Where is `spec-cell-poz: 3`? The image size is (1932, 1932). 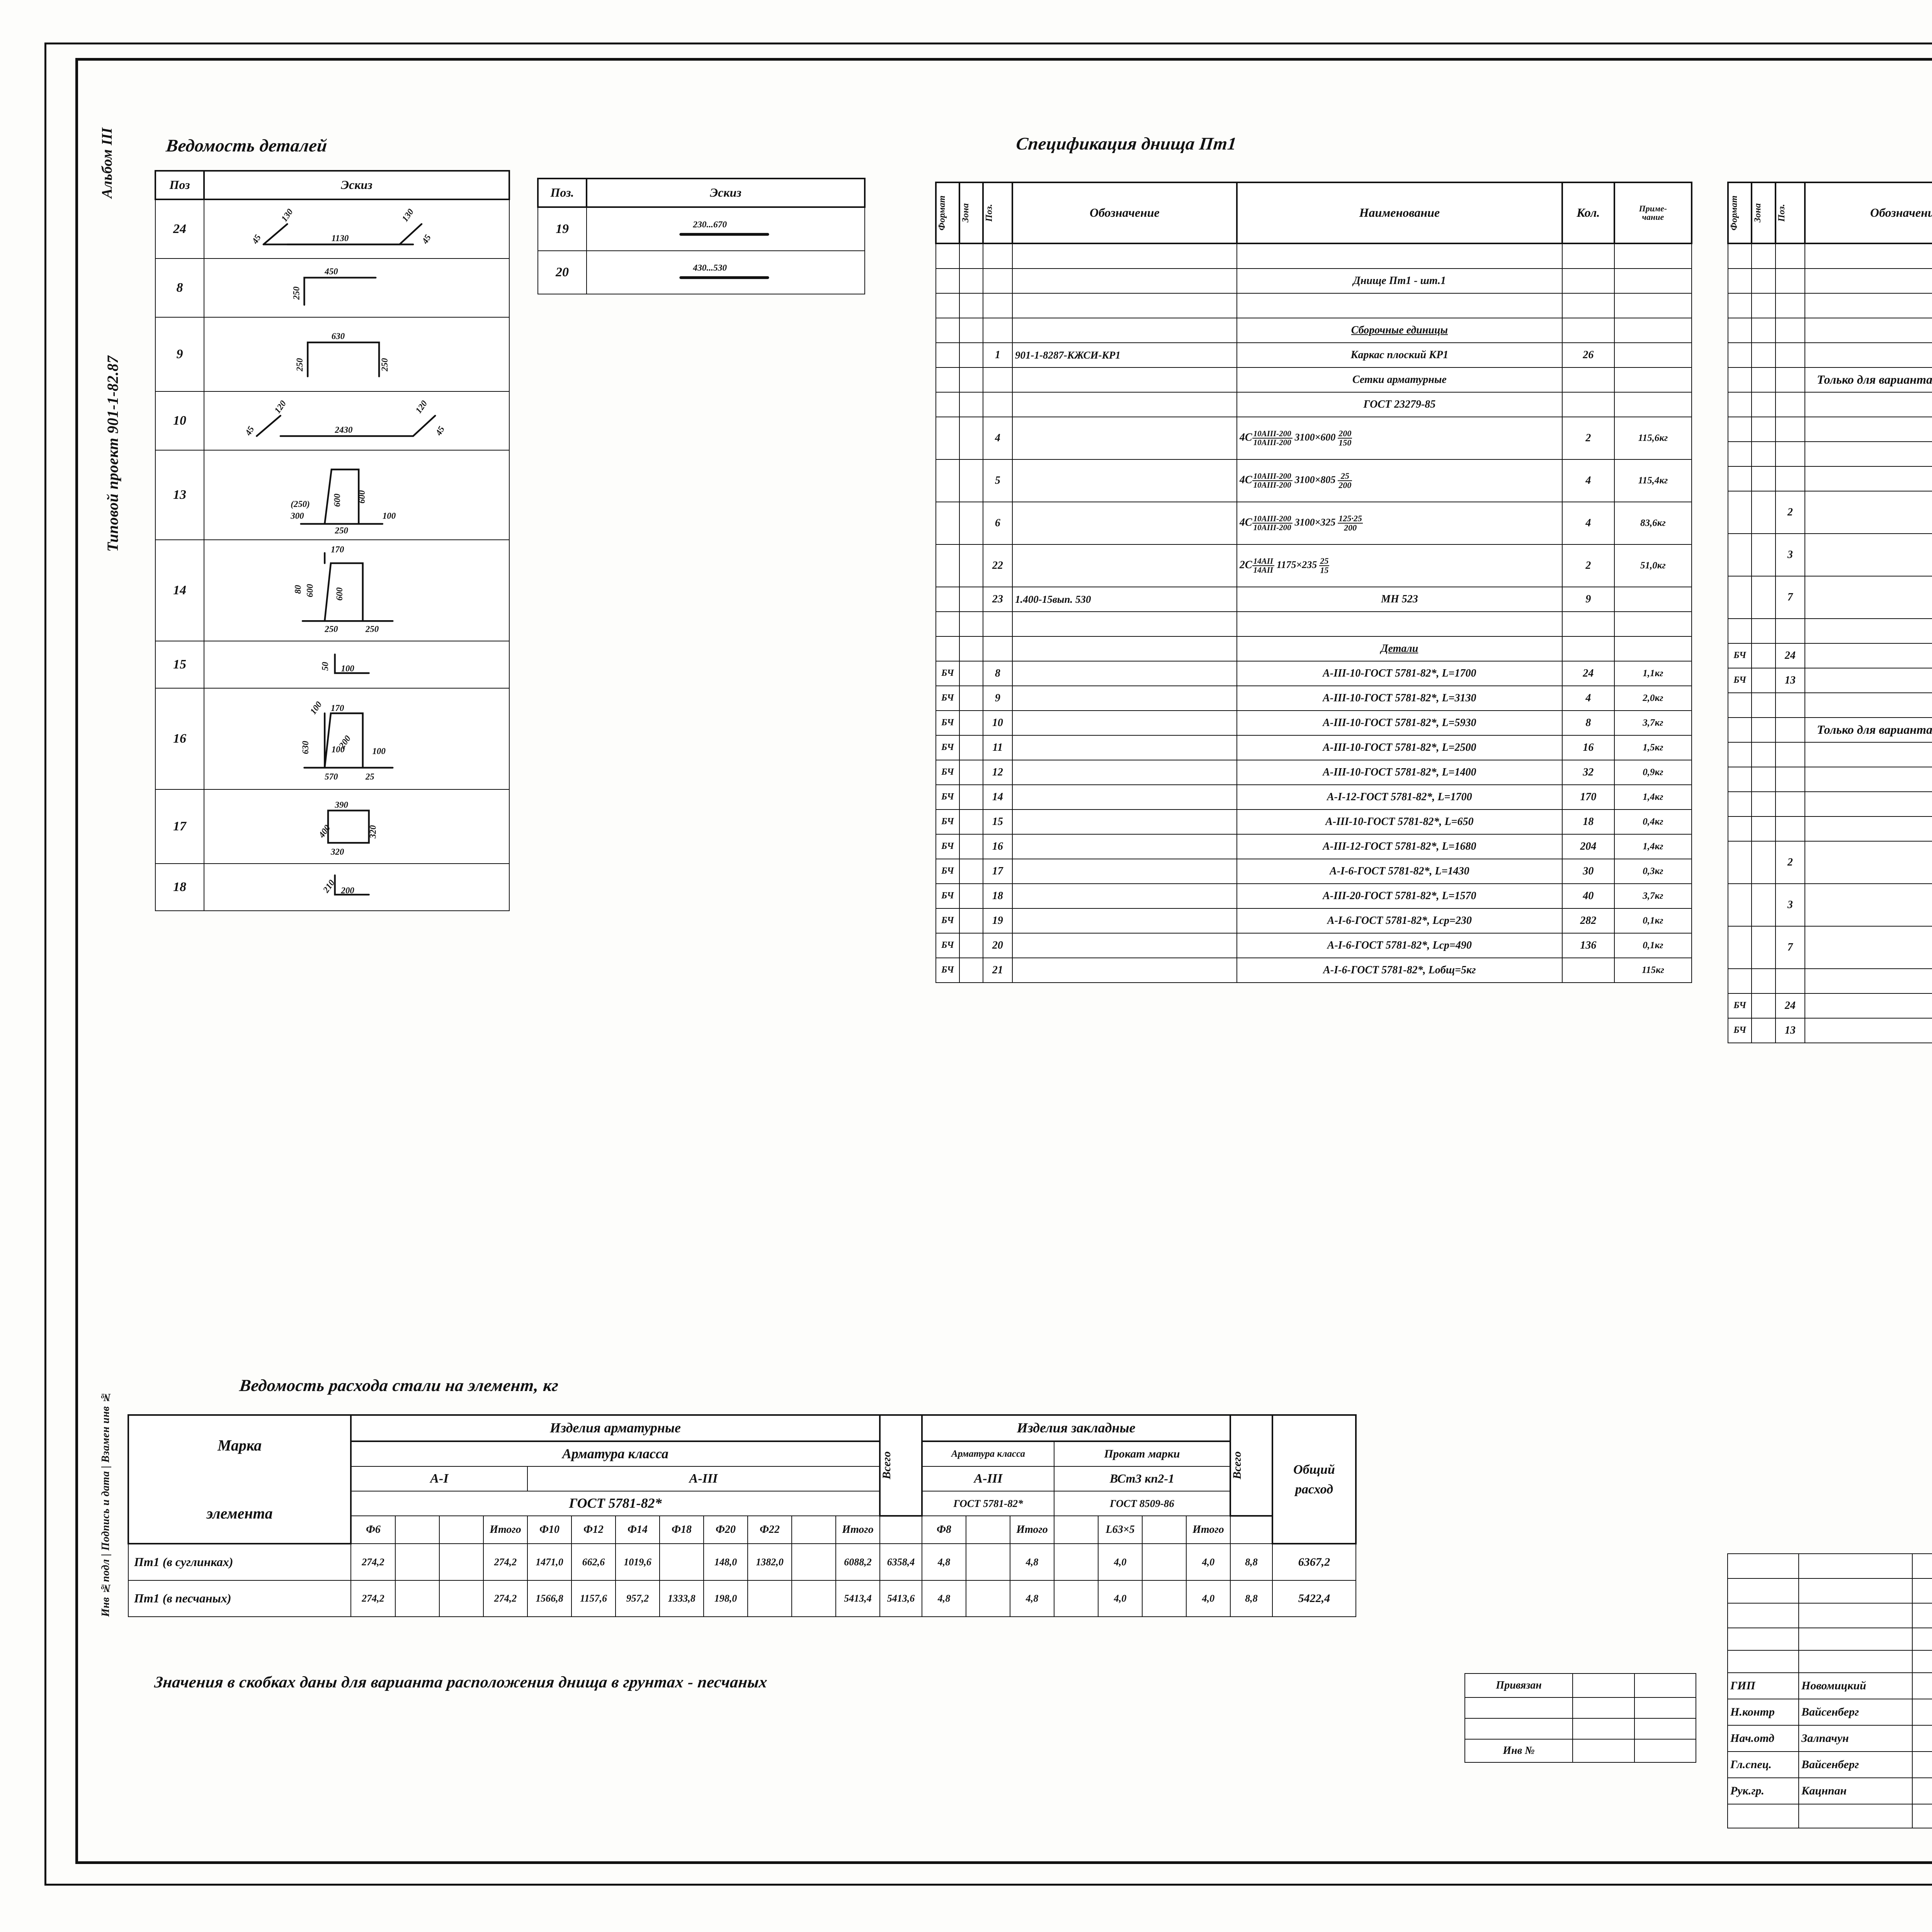
spec-cell-poz: 3 is located at coordinates (1790, 905).